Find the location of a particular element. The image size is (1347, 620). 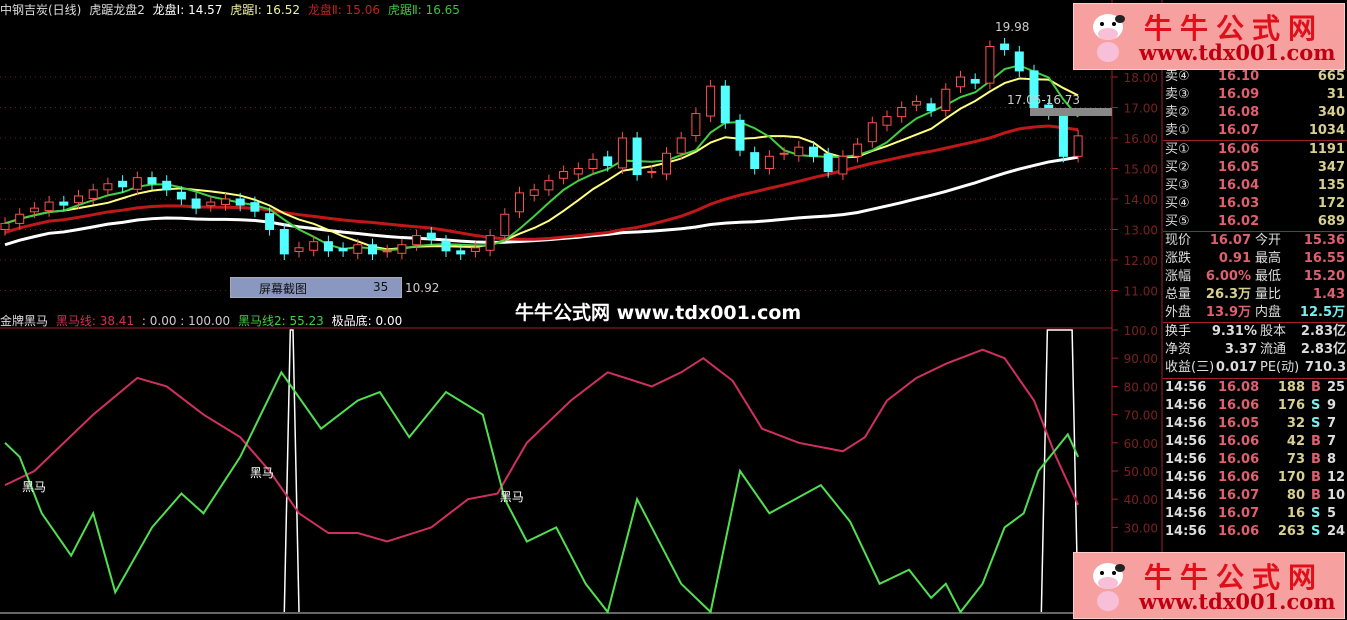

indicator-axis-label: 70.00 is located at coordinates (1141, 416).